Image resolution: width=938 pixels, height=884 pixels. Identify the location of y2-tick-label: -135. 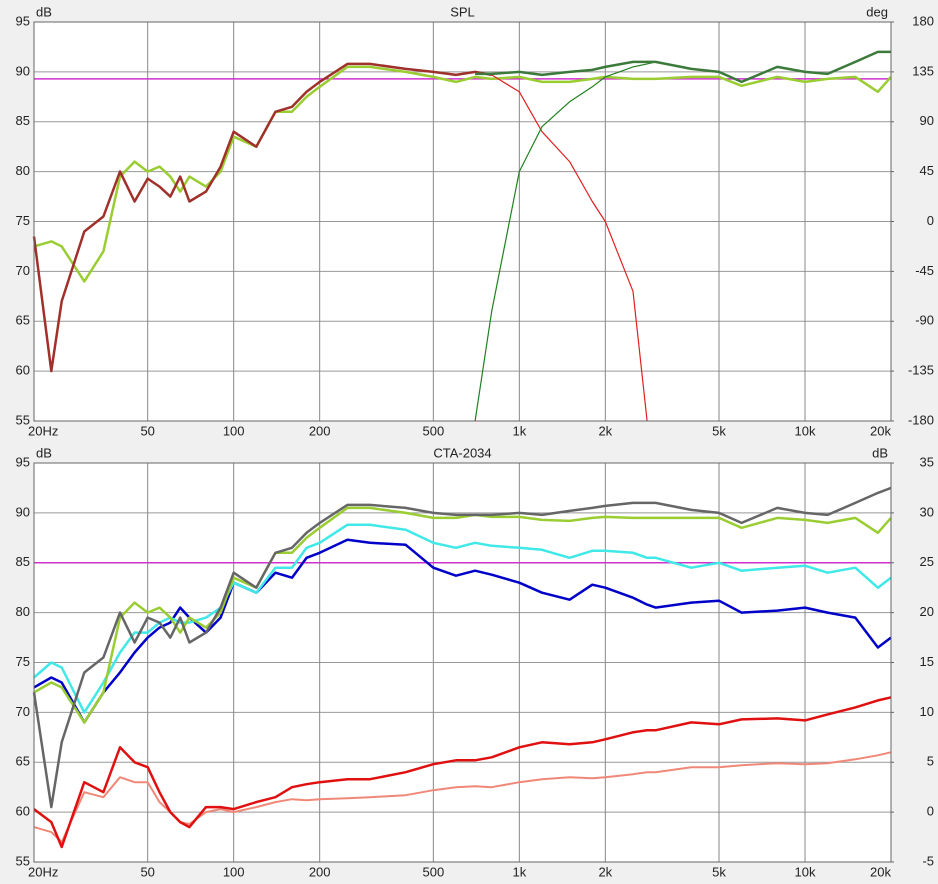
(921, 370).